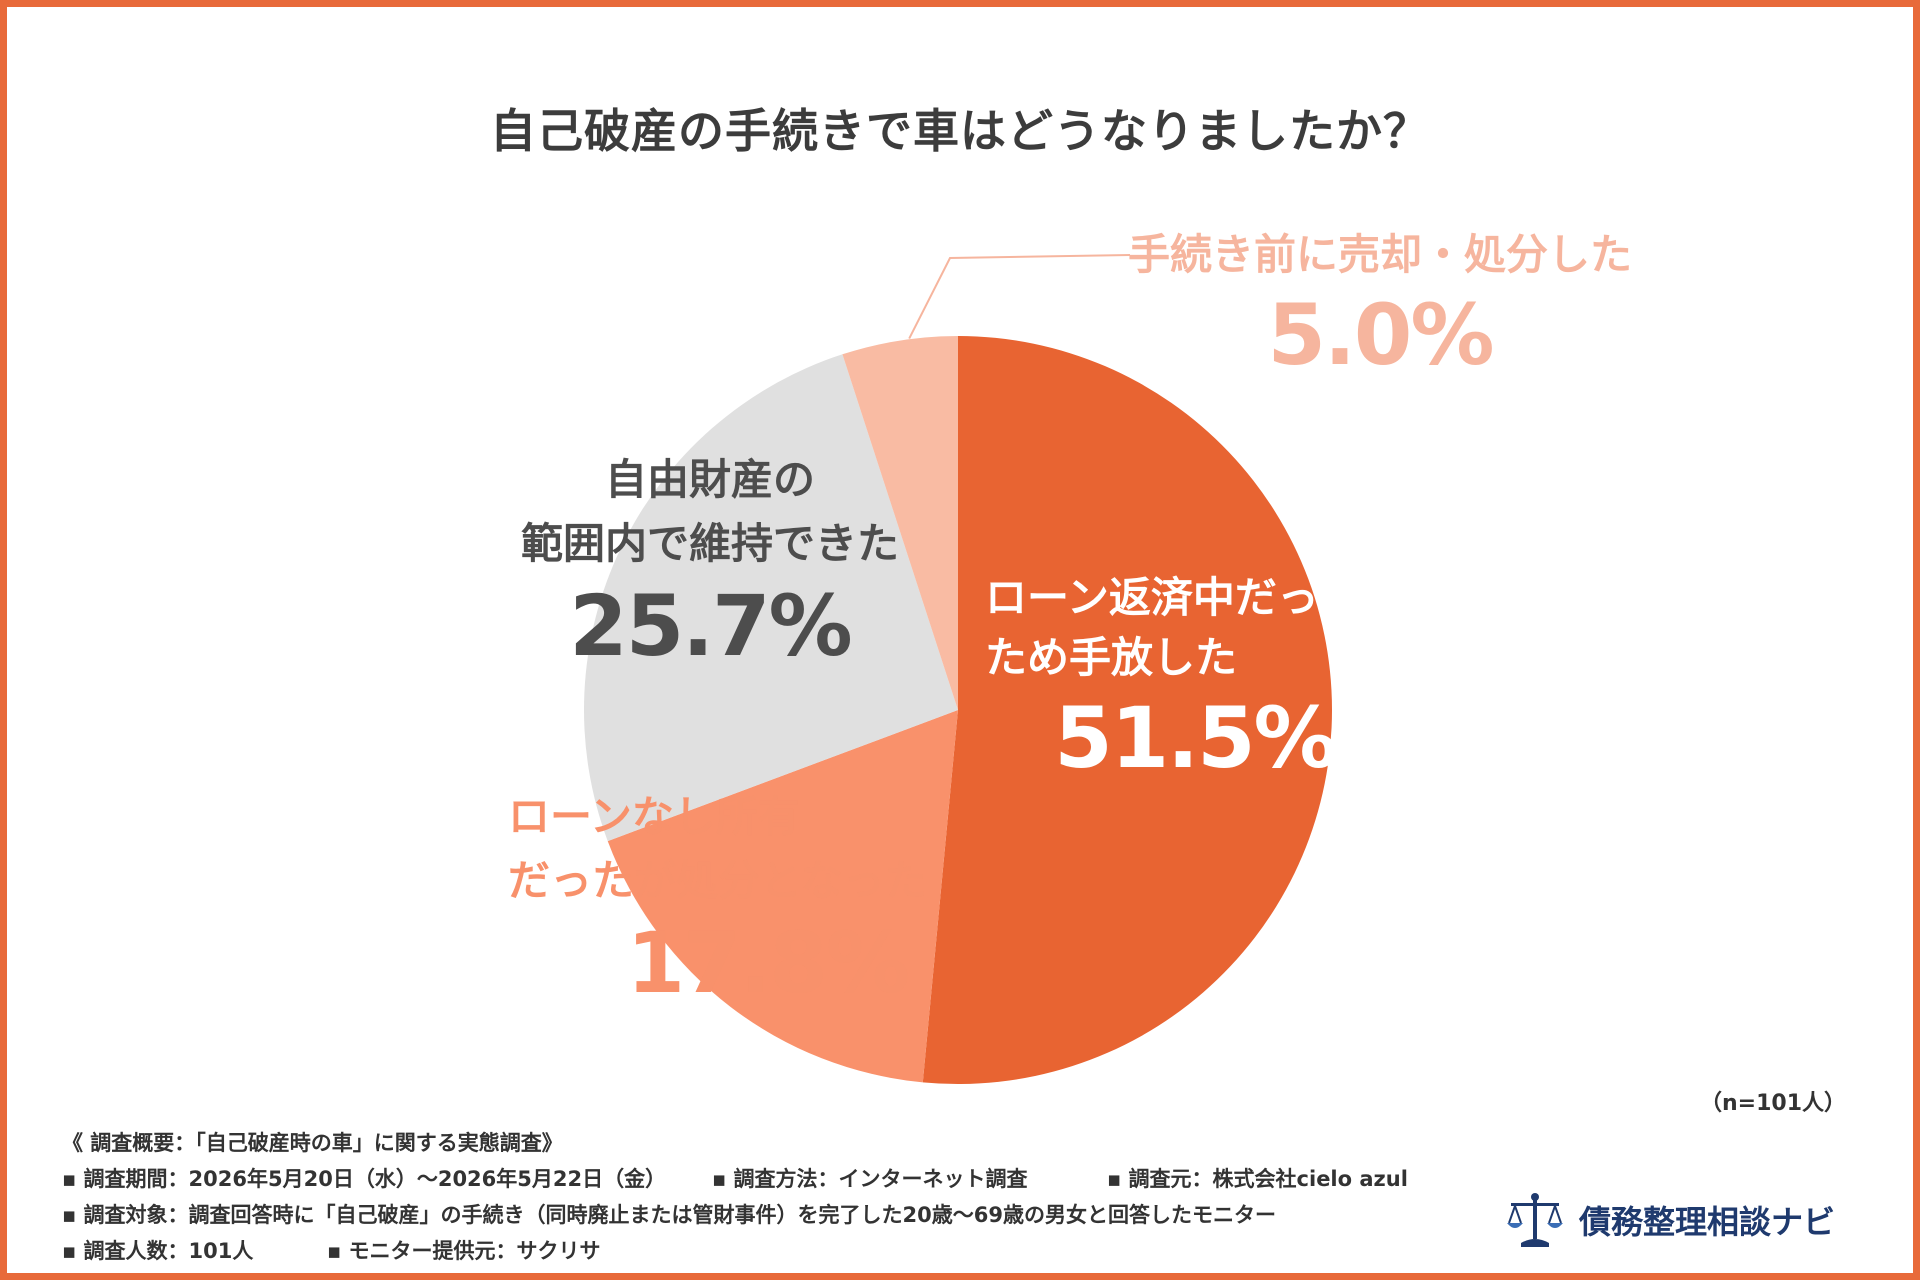  I want to click on slice-label-text: ローン返済中だった, so click(1173, 597).